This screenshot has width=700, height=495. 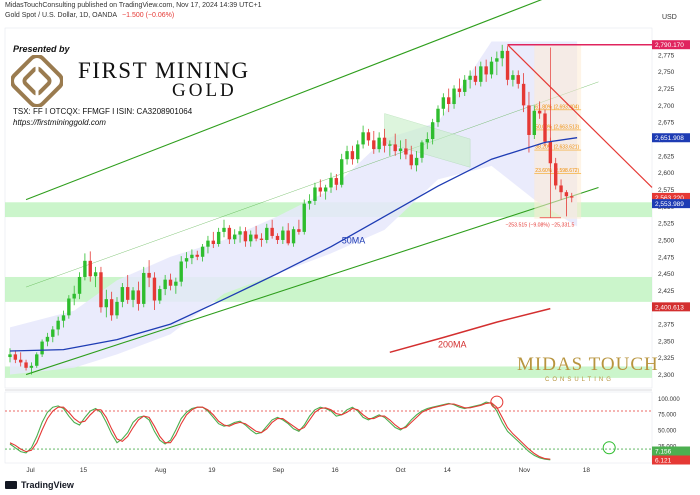 What do you see at coordinates (666, 274) in the screenshot?
I see `price-tick-label: 2,450` at bounding box center [666, 274].